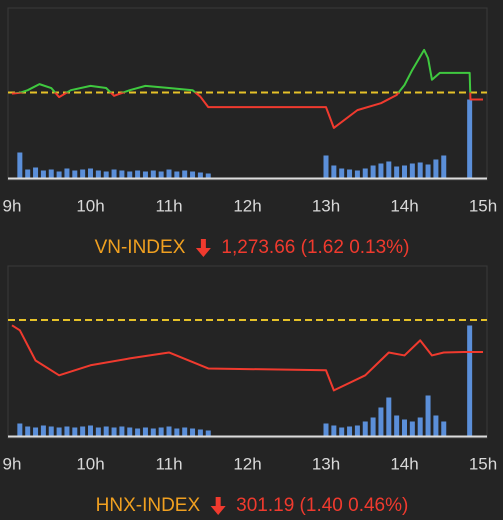 This screenshot has height=520, width=503. I want to click on index-quote: 1,273.66 (1.62 0.13%), so click(315, 247).